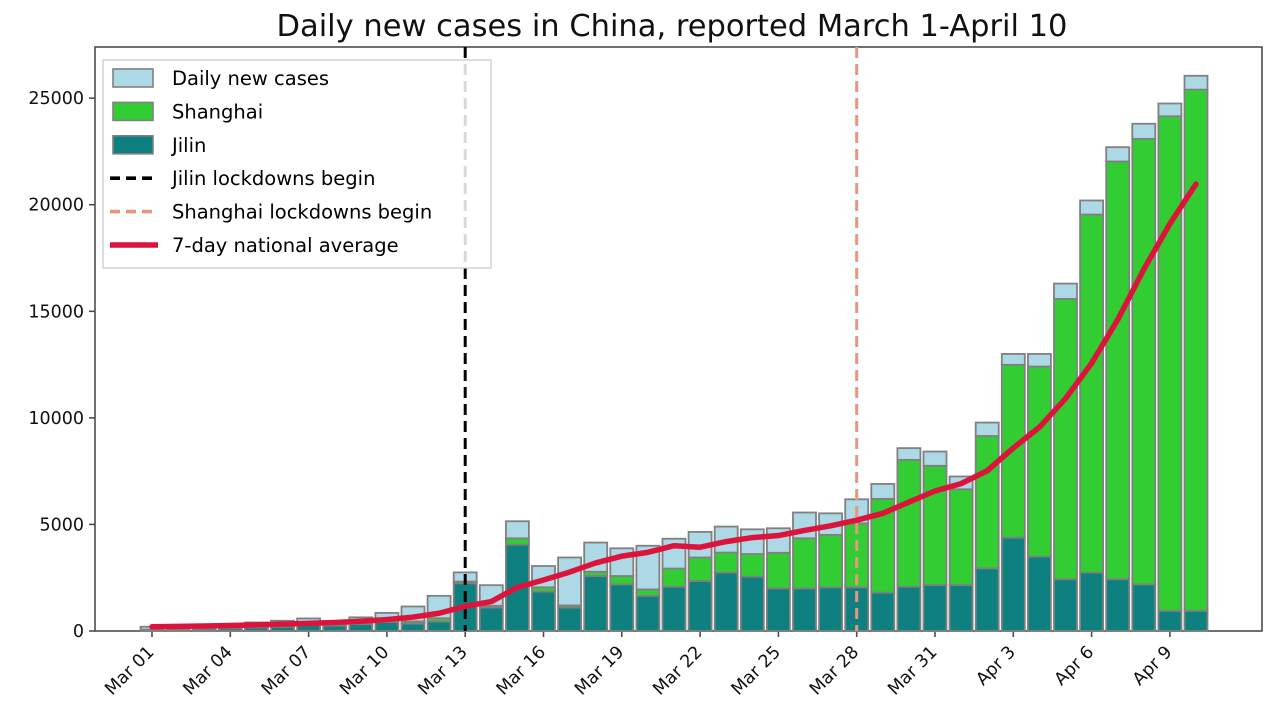  What do you see at coordinates (133, 78) in the screenshot?
I see `legend-swatch-daily-new-cases` at bounding box center [133, 78].